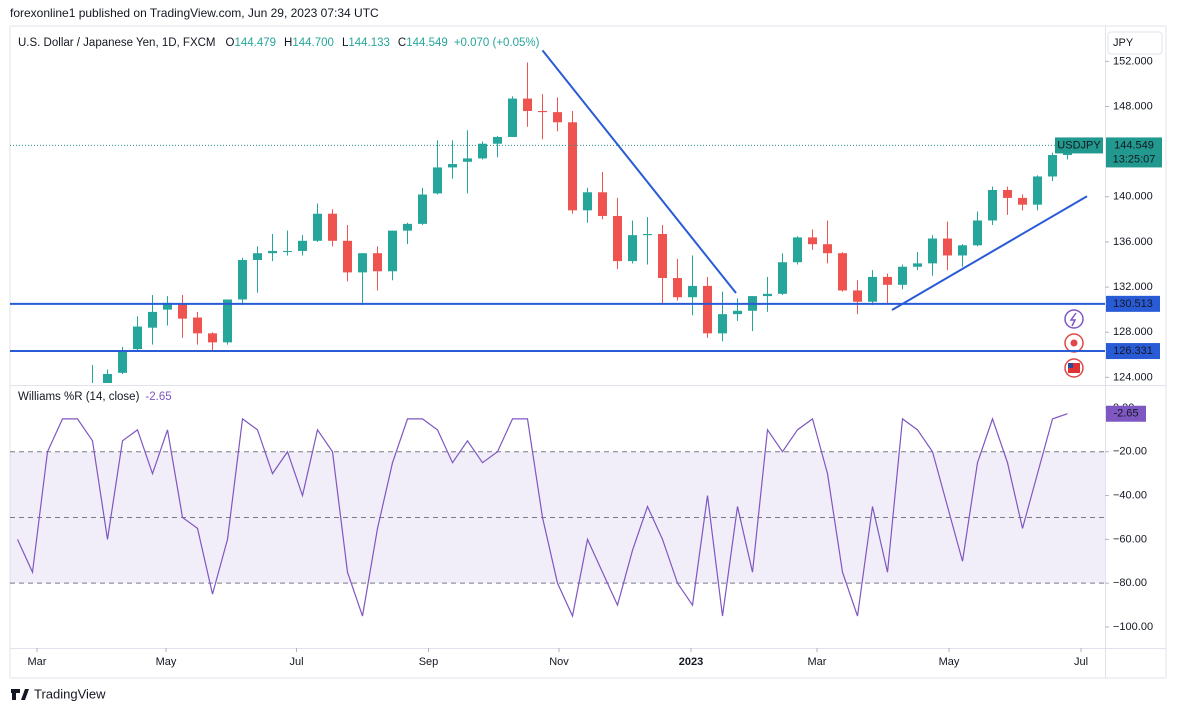  Describe the element at coordinates (117, 43) in the screenshot. I see `symbol-title: U.S. Dollar / Japanese Yen, 1D, FXCM` at that location.